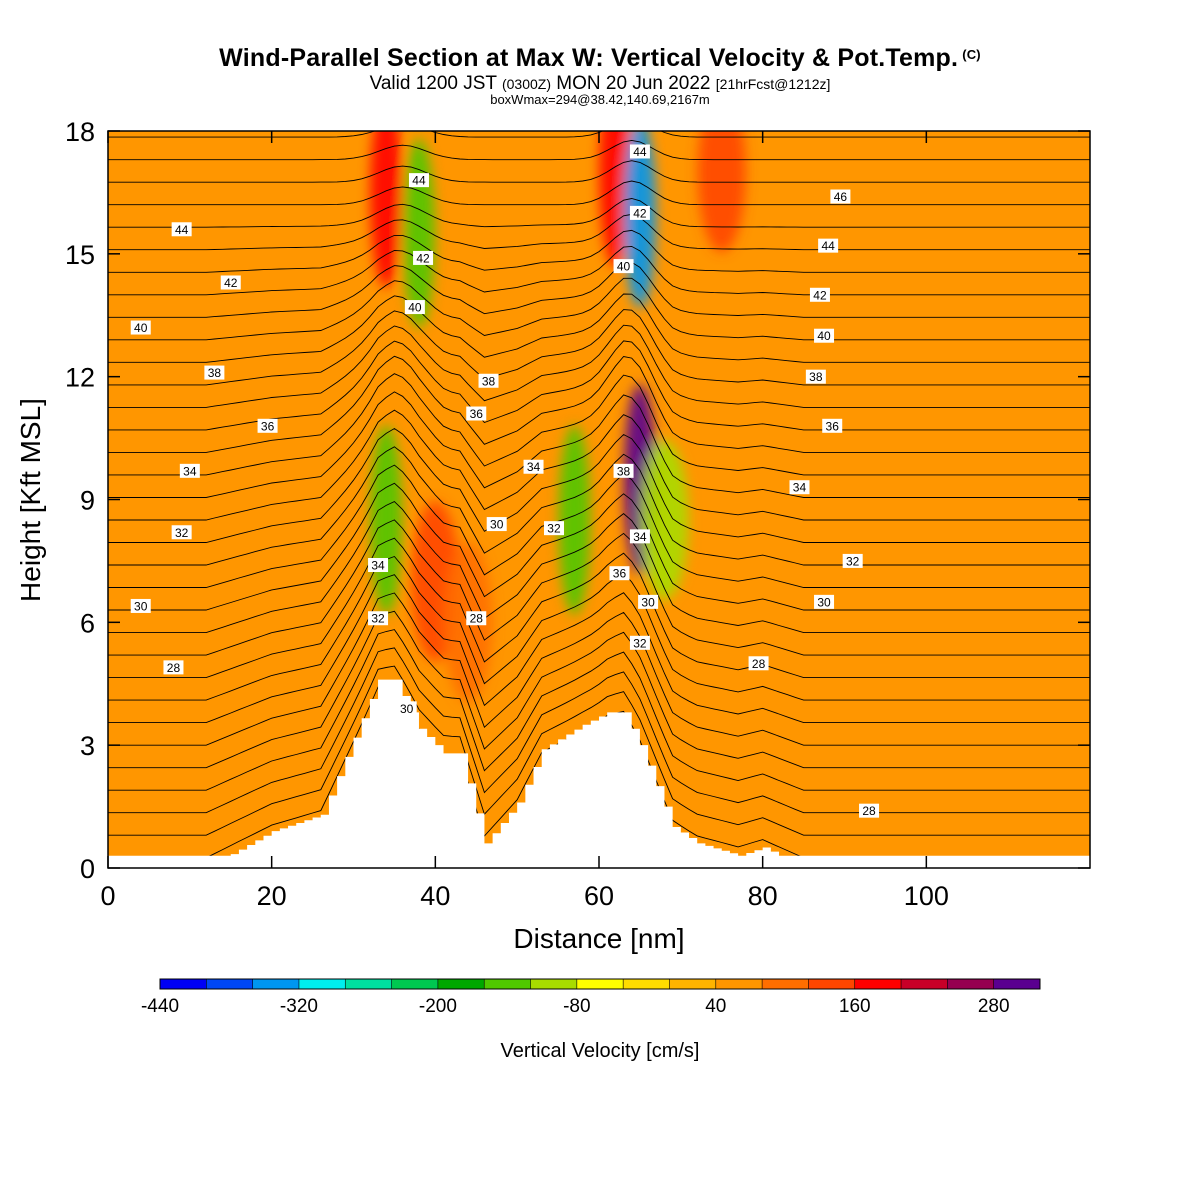 Image resolution: width=1200 pixels, height=1200 pixels. What do you see at coordinates (855, 1006) in the screenshot?
I see `colorbar-label: 160` at bounding box center [855, 1006].